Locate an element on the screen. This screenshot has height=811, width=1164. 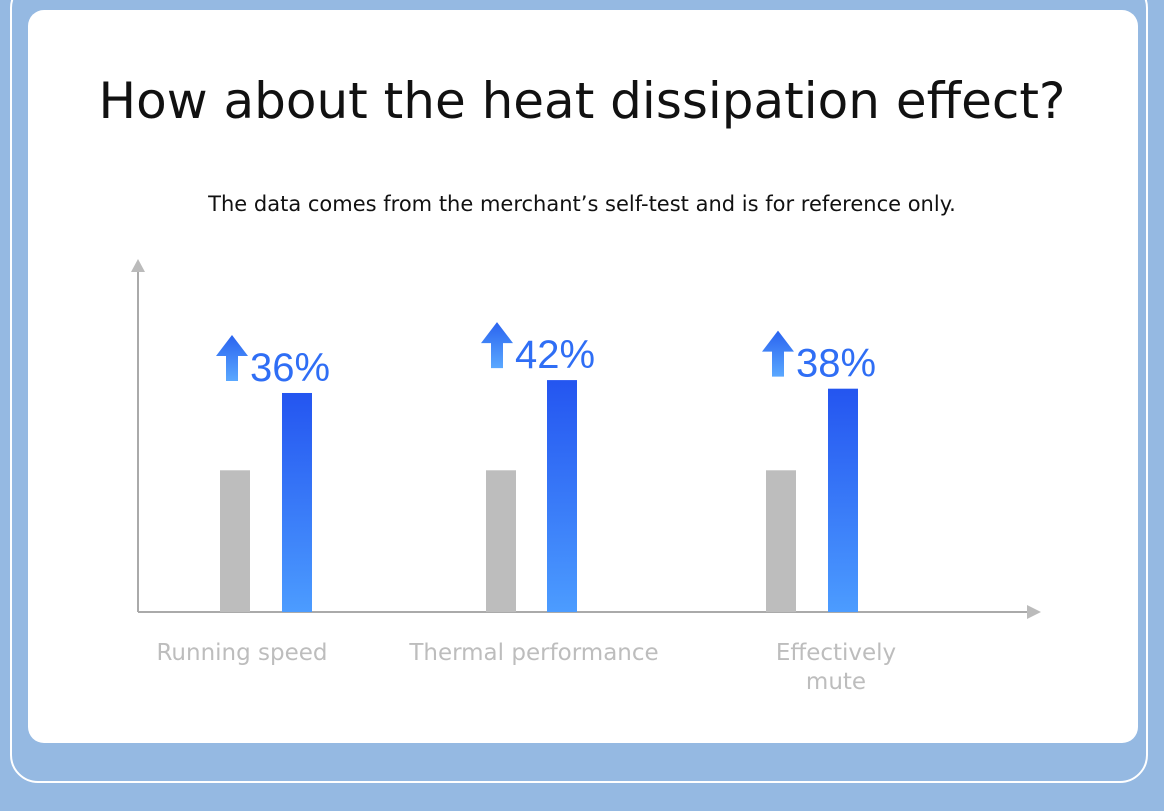
data-label: 42% is located at coordinates (555, 355).